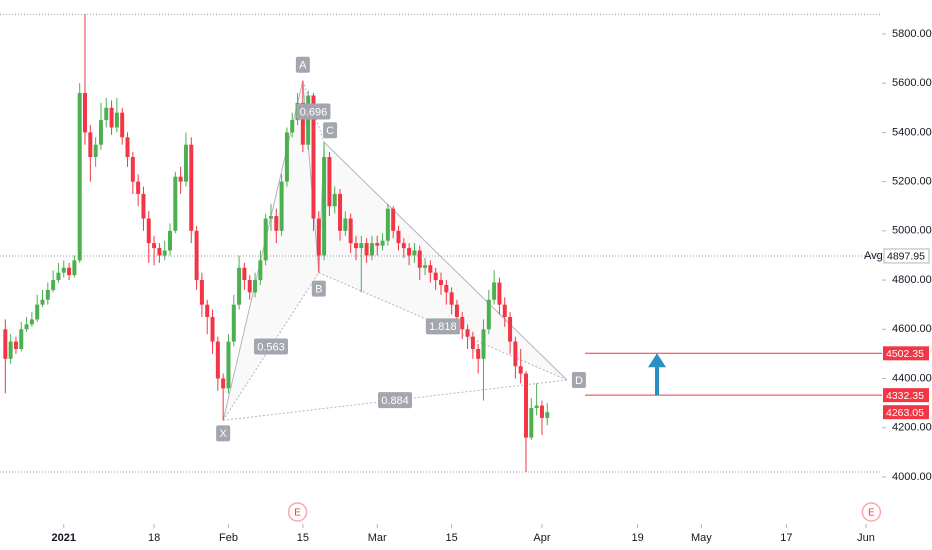 This screenshot has height=550, width=932. I want to click on x-tick-label: Apr, so click(541, 538).